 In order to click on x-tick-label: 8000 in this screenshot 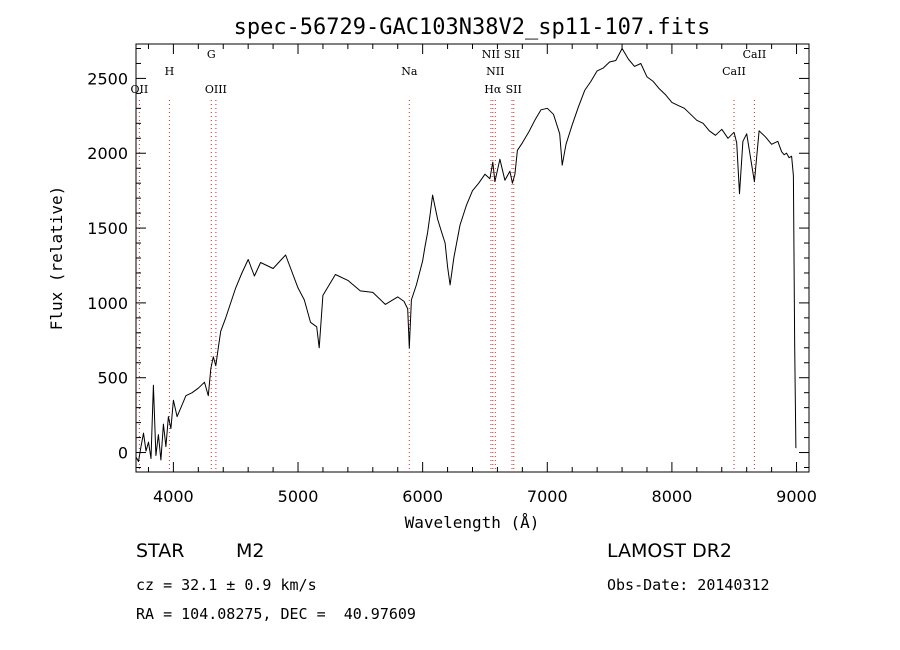, I will do `click(672, 496)`.